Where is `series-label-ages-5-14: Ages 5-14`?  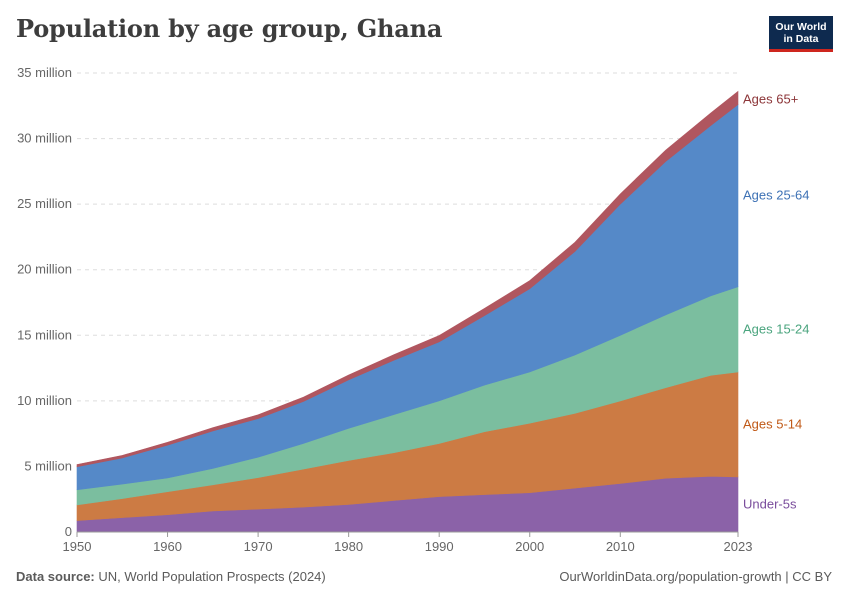
series-label-ages-5-14: Ages 5-14 is located at coordinates (772, 423).